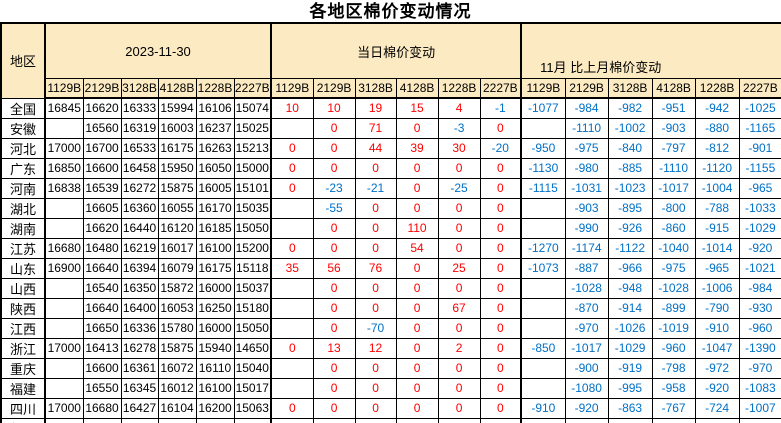  What do you see at coordinates (630, 88) in the screenshot?
I see `column-header-3128b: 3128B` at bounding box center [630, 88].